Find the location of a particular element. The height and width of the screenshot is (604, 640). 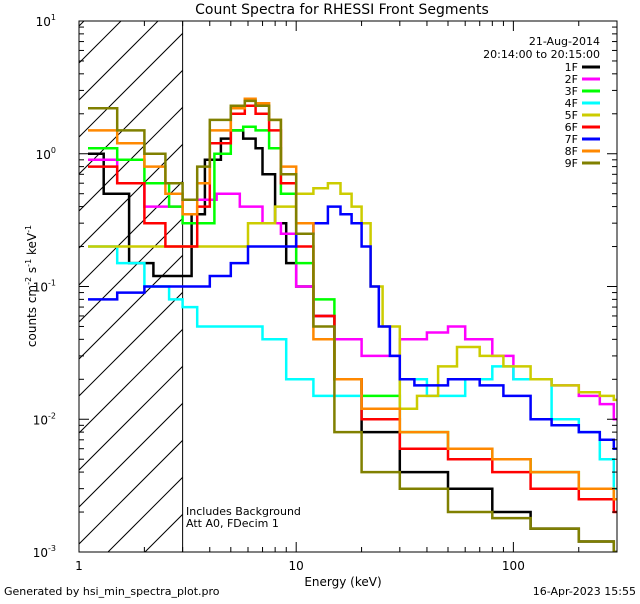

legend-label: 6F is located at coordinates (571, 127).